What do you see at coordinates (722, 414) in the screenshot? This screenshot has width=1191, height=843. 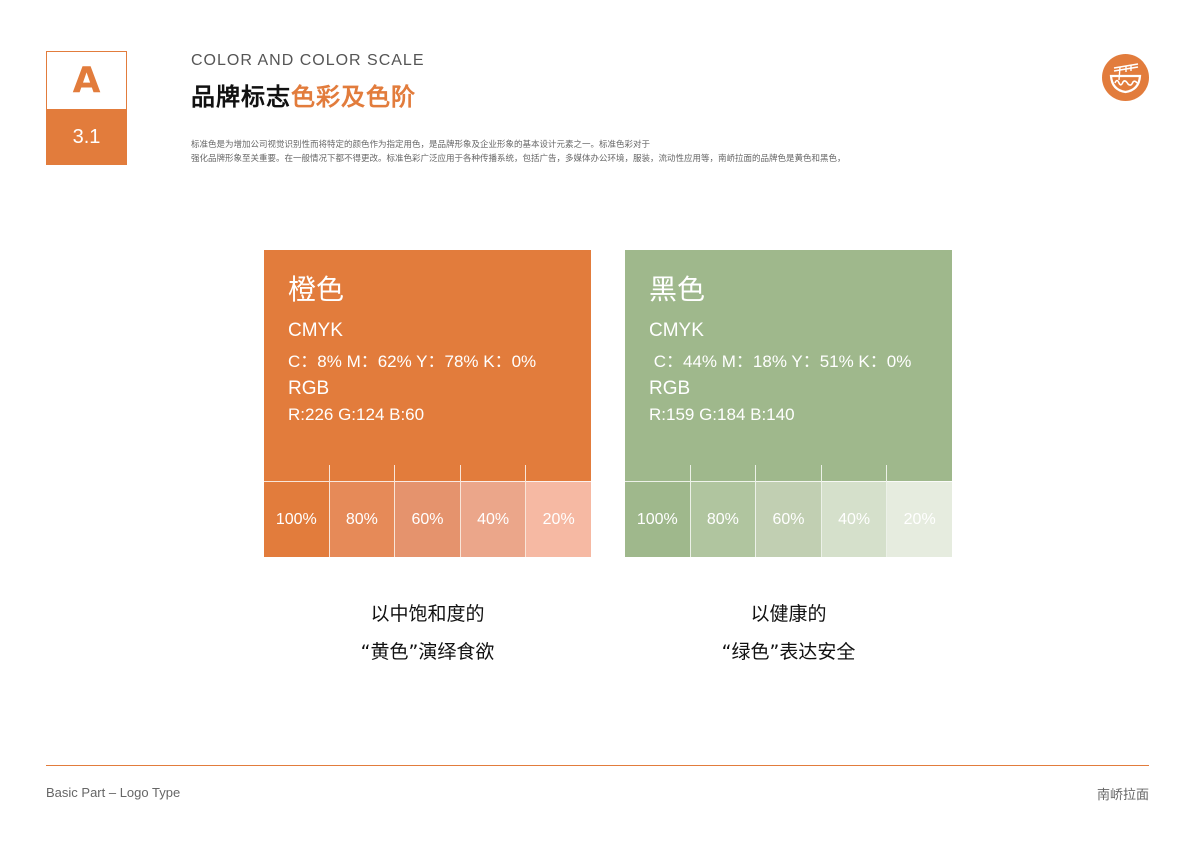 I see `rgb-value: R:159 G:184 B:140` at bounding box center [722, 414].